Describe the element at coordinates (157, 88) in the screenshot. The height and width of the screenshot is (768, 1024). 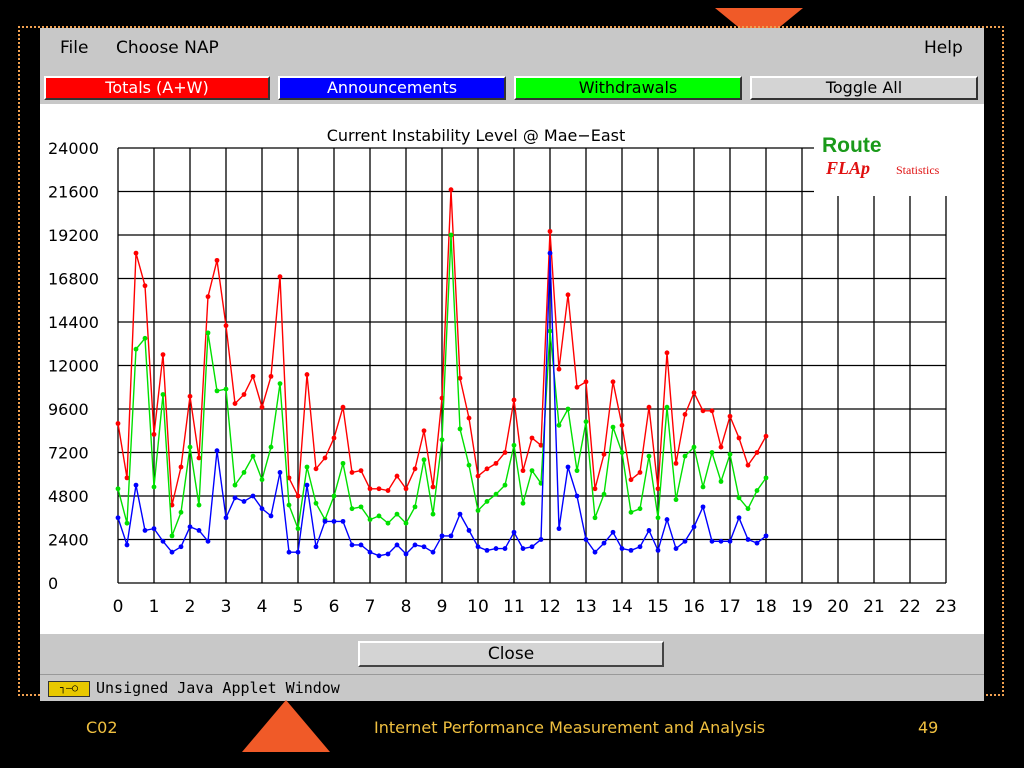
I see `totals-toggle-button: Totals (A+W)` at that location.